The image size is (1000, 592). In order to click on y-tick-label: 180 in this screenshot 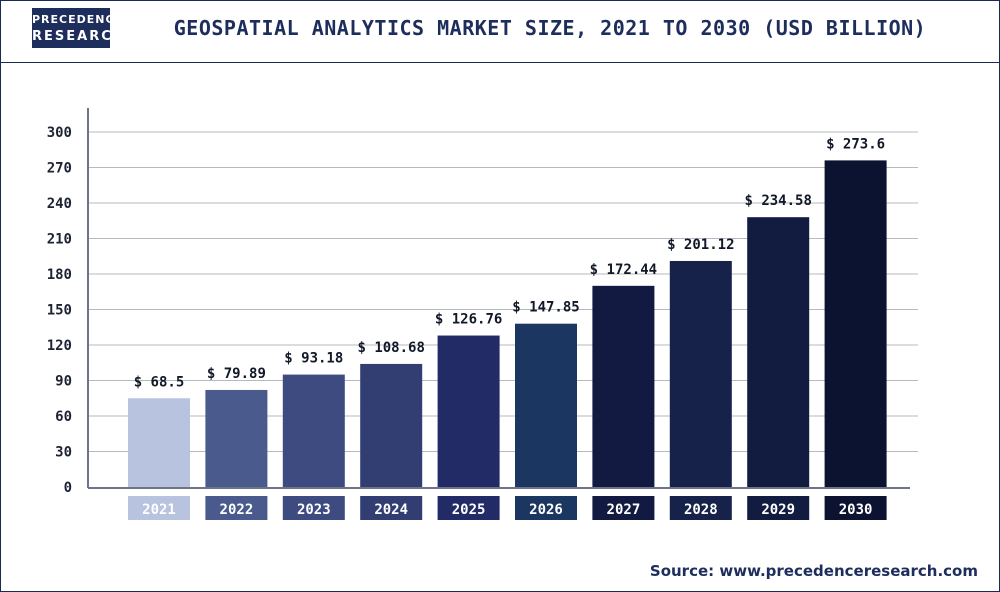, I will do `click(59, 275)`.